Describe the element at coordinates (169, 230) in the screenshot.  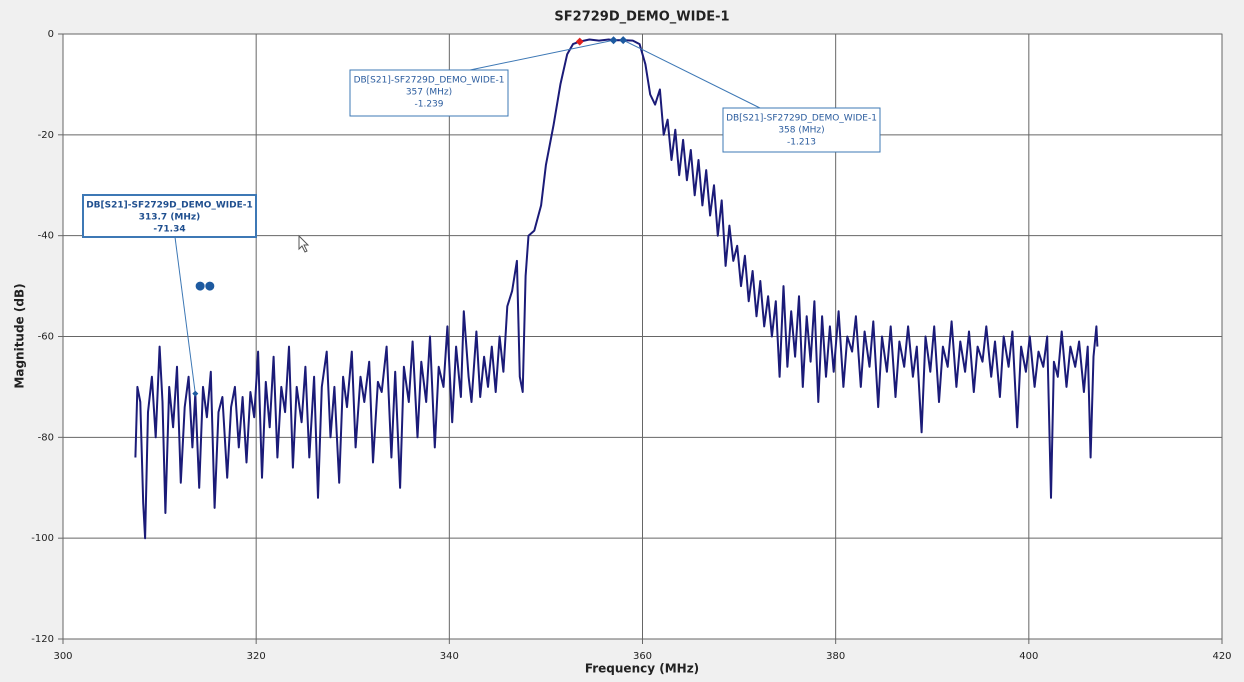
I see `annotation-text: -71.34` at that location.